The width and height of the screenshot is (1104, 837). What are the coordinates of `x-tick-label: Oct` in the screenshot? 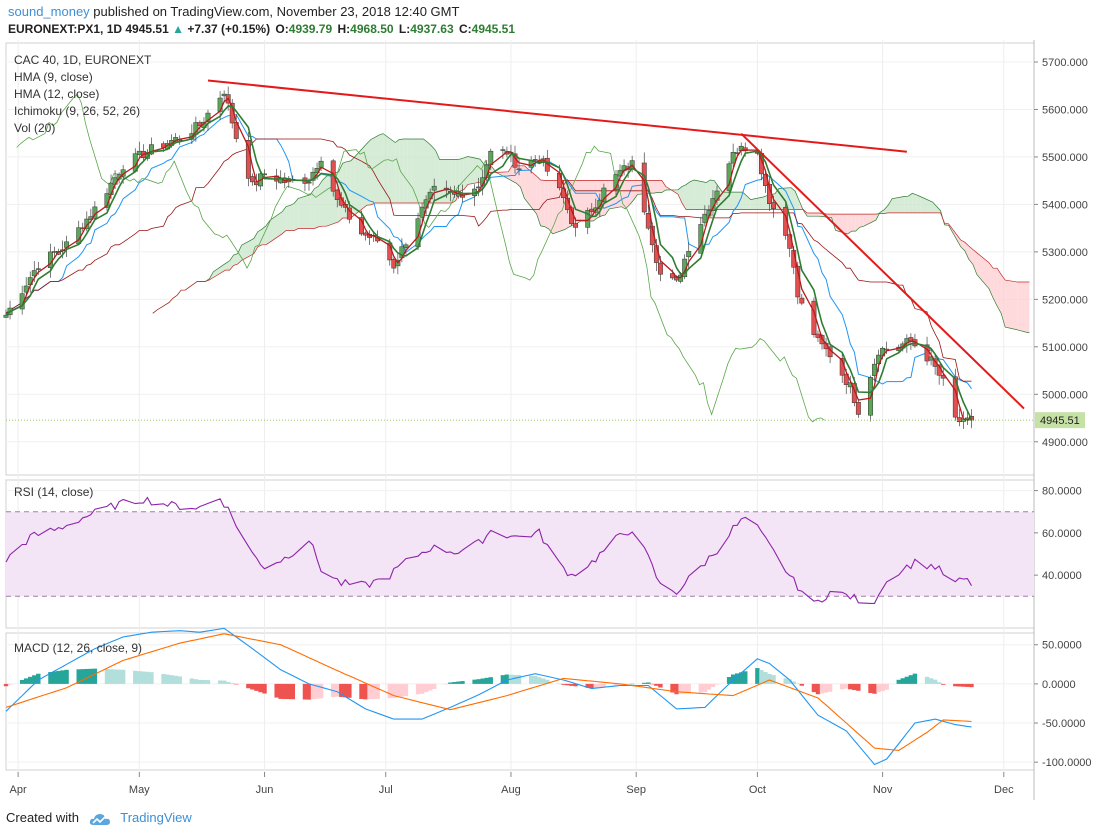 It's located at (757, 790).